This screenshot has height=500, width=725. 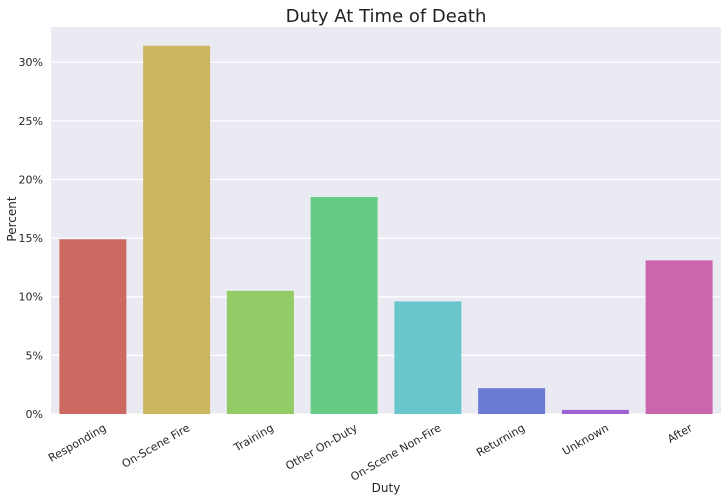 I want to click on y-tick-label: 20%, so click(x=31, y=179).